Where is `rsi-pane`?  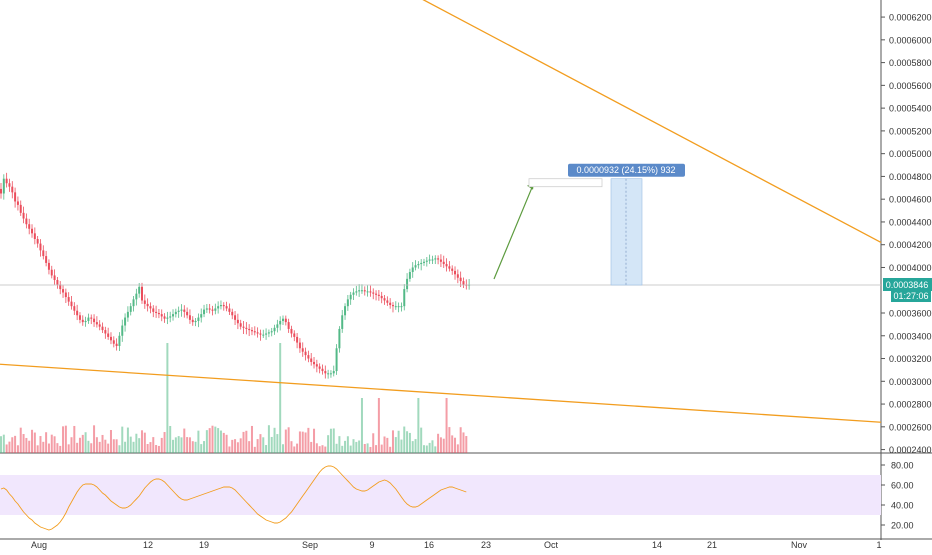 rsi-pane is located at coordinates (440, 498).